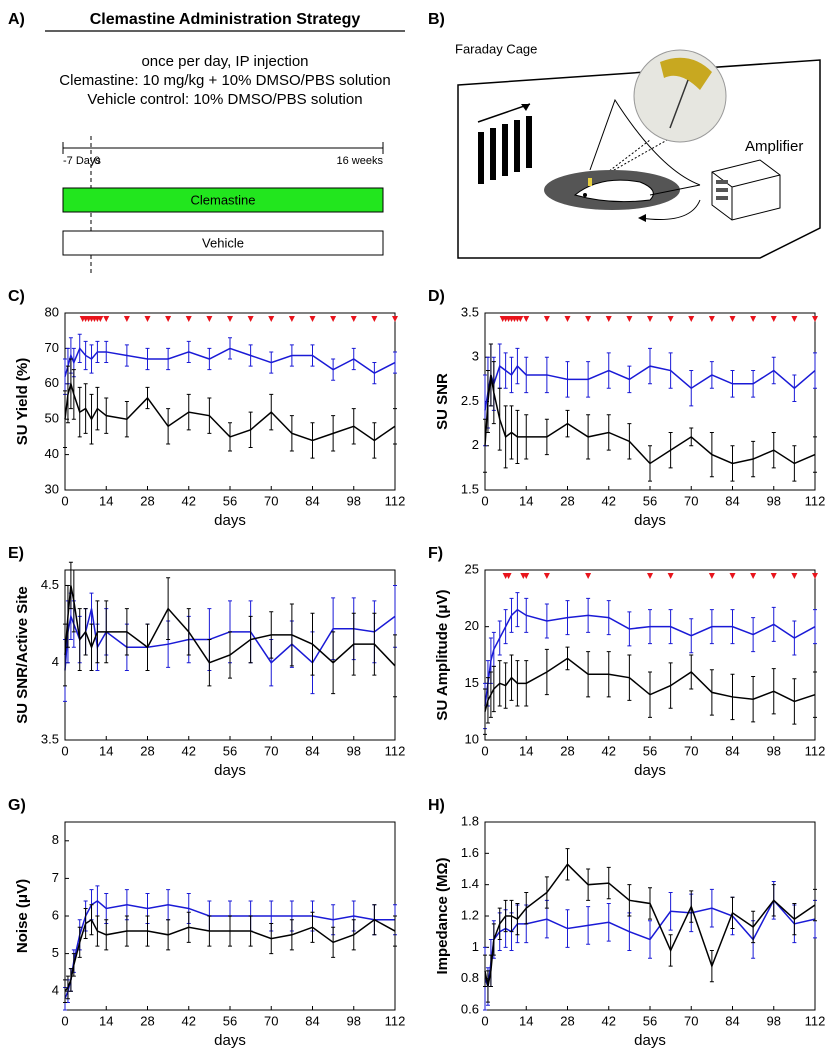 The image size is (840, 1050). Describe the element at coordinates (224, 61) in the screenshot. I see `protocol-line: once per day, IP injection` at that location.